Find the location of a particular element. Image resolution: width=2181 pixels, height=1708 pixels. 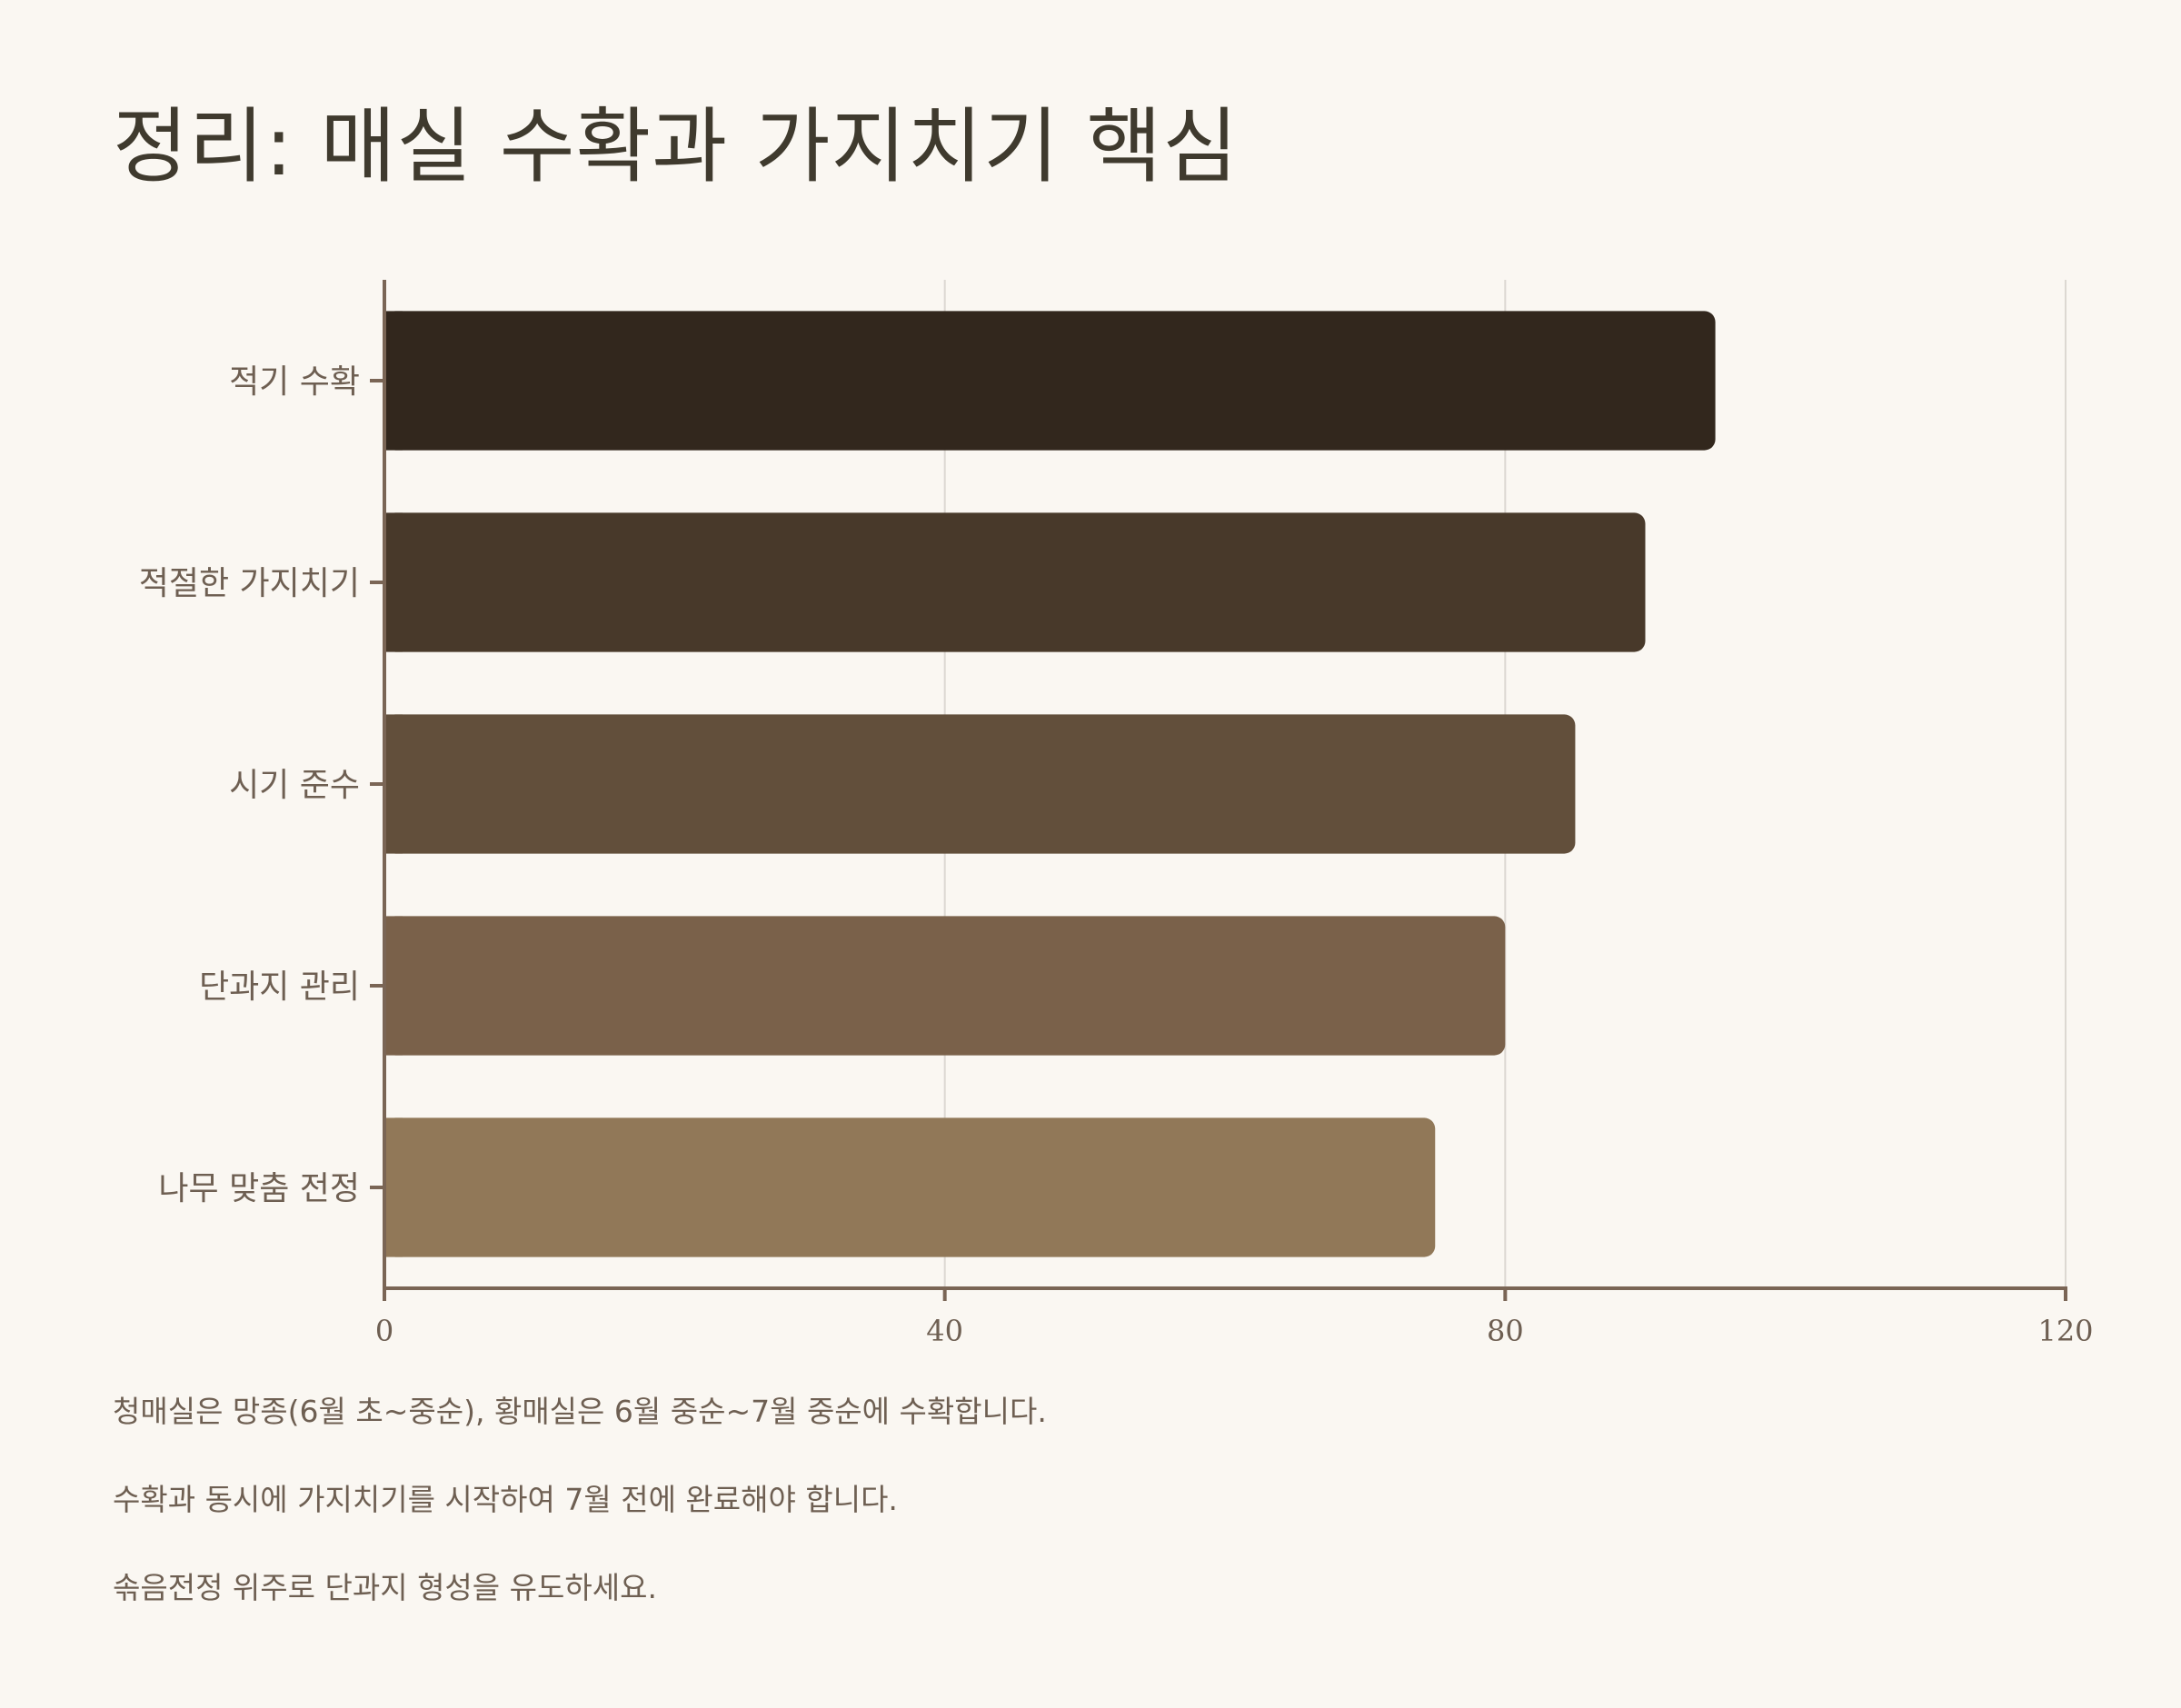

note-thinning-pruning: 솎음전정 위주로 단과지 형성을 유도하세요. is located at coordinates (385, 1587).